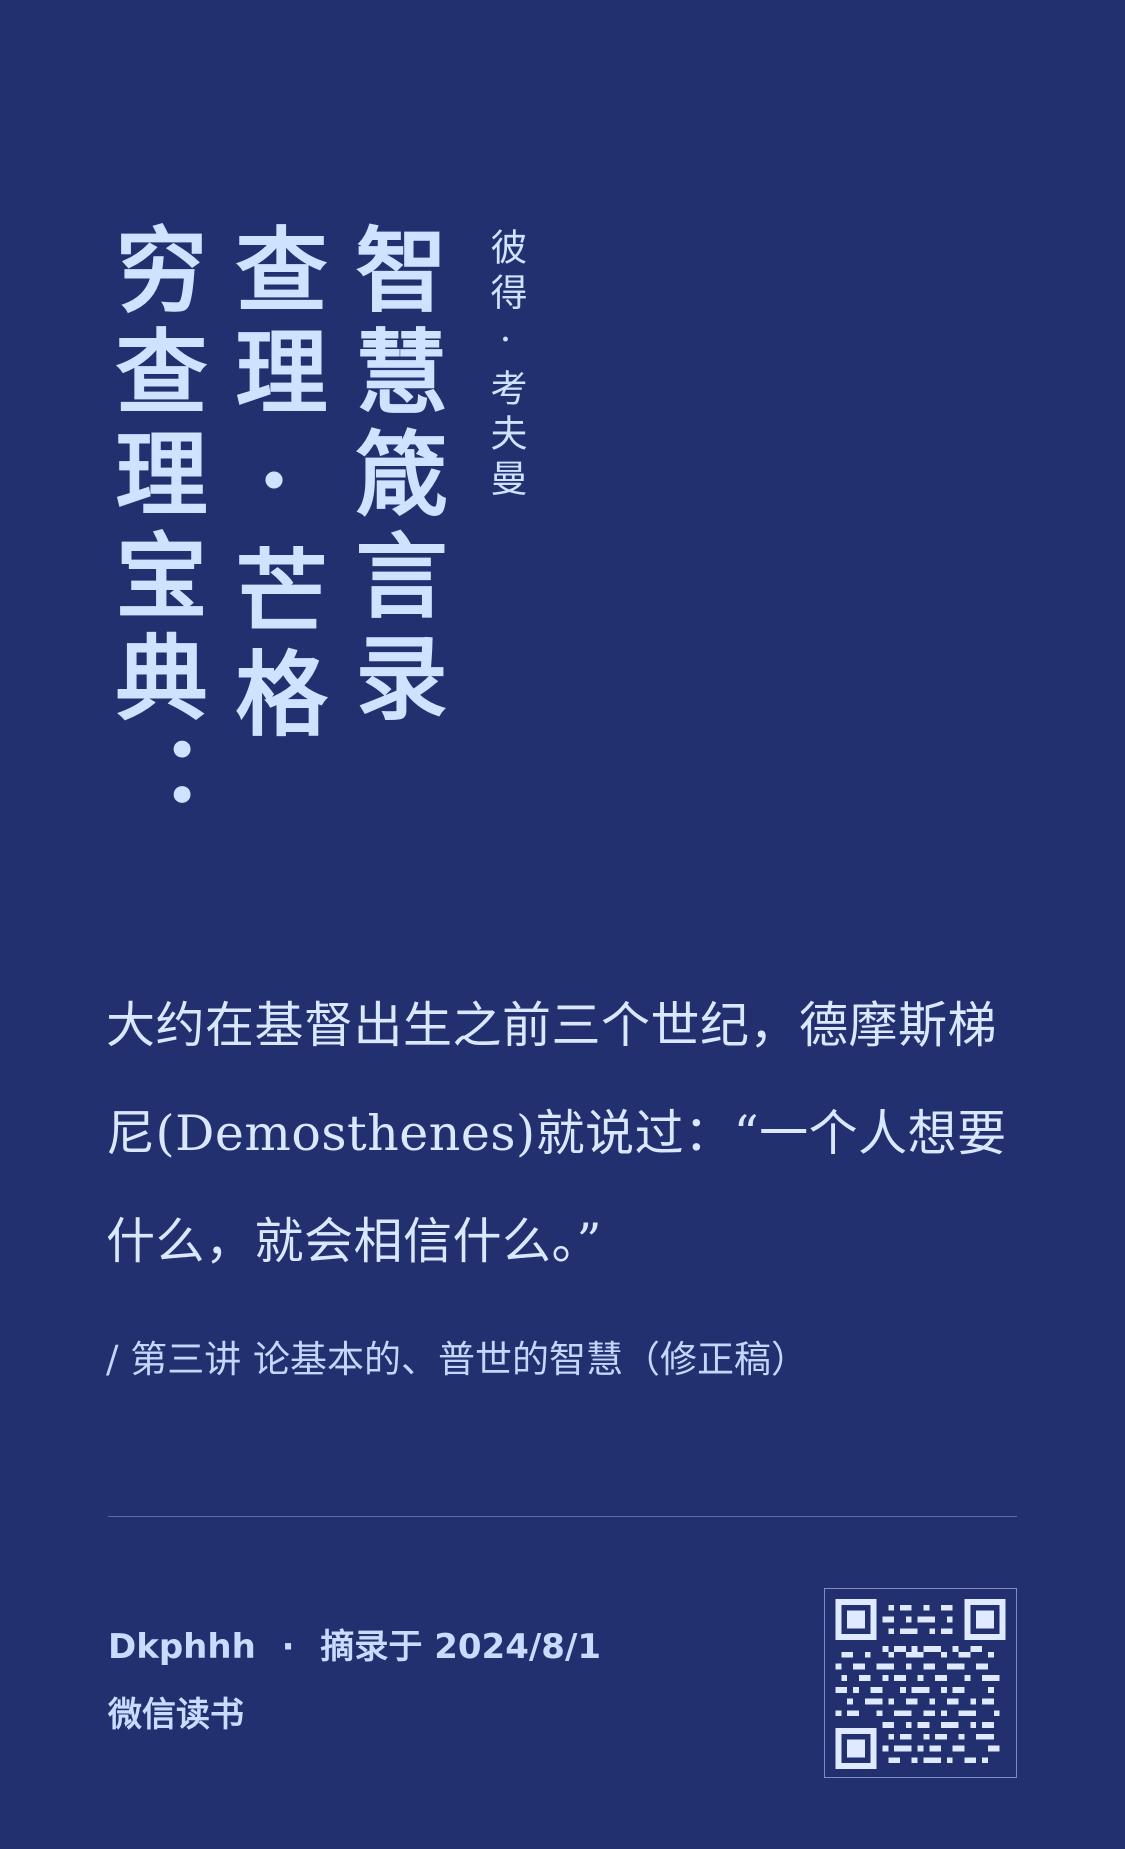 The width and height of the screenshot is (1125, 1849). I want to click on book-title: 智慧箴言录 查理·芒格 穷查理宝典：, so click(274, 528).